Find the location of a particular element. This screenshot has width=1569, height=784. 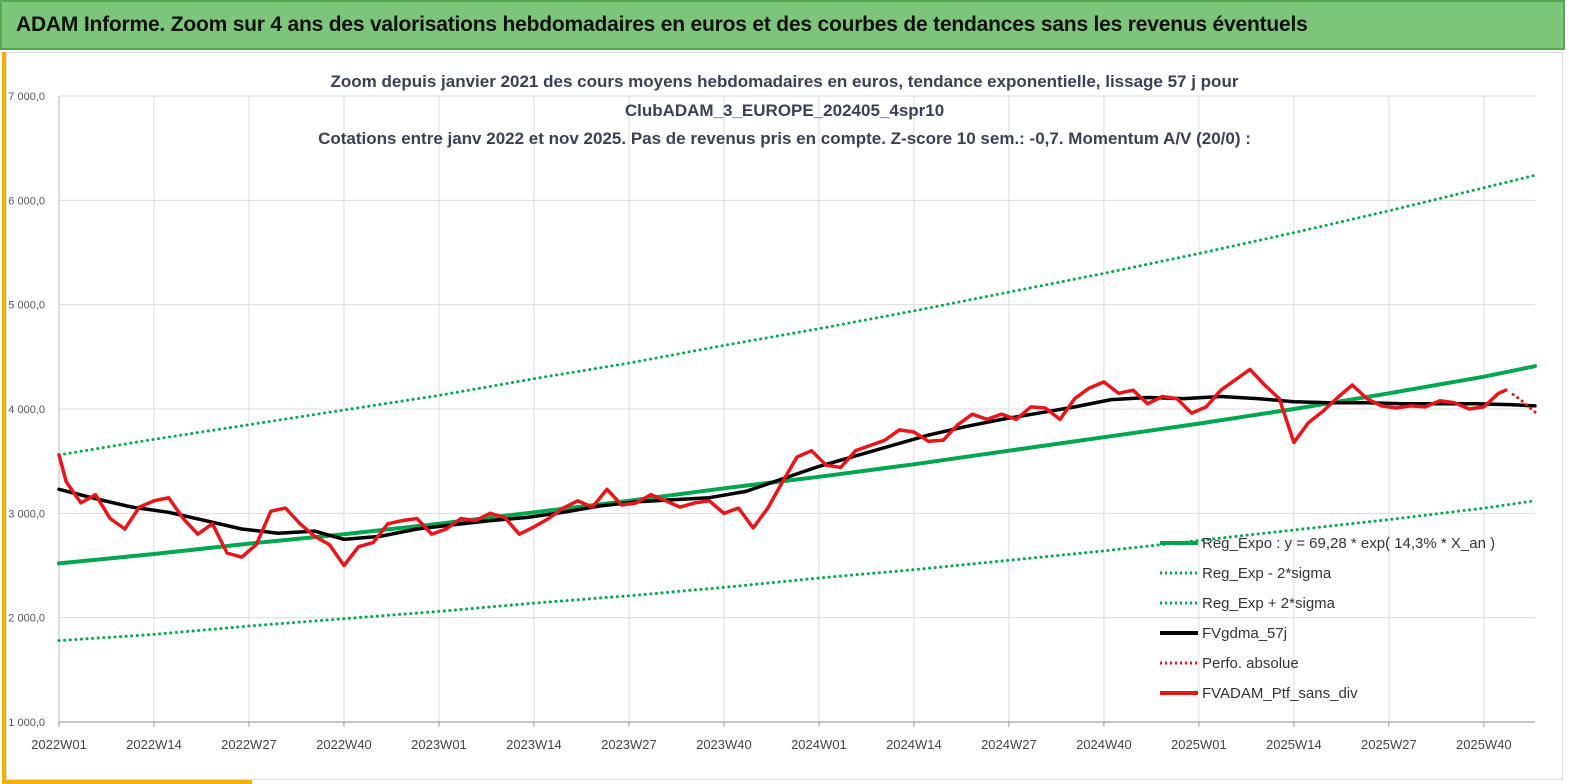

legend-swatch-fvadam-ptf is located at coordinates (1179, 693).